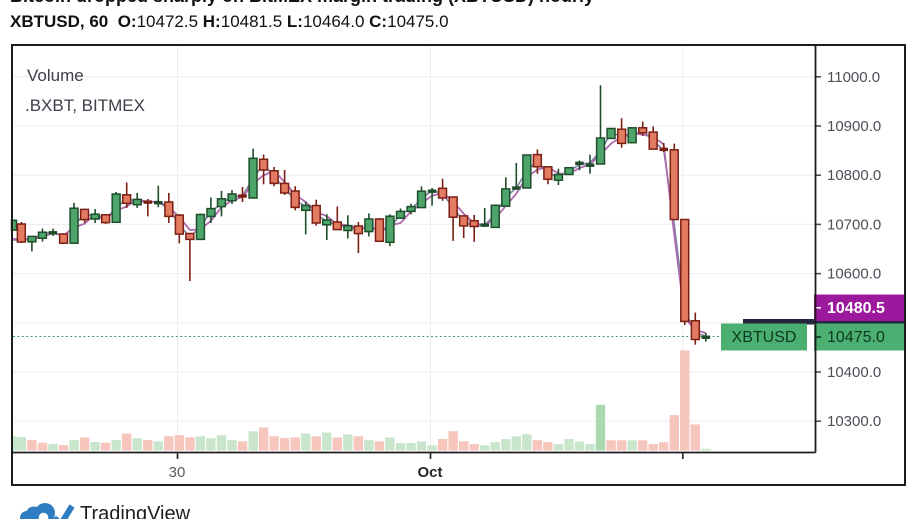 This screenshot has height=519, width=916. I want to click on svg-text: 10300.0, so click(854, 421).